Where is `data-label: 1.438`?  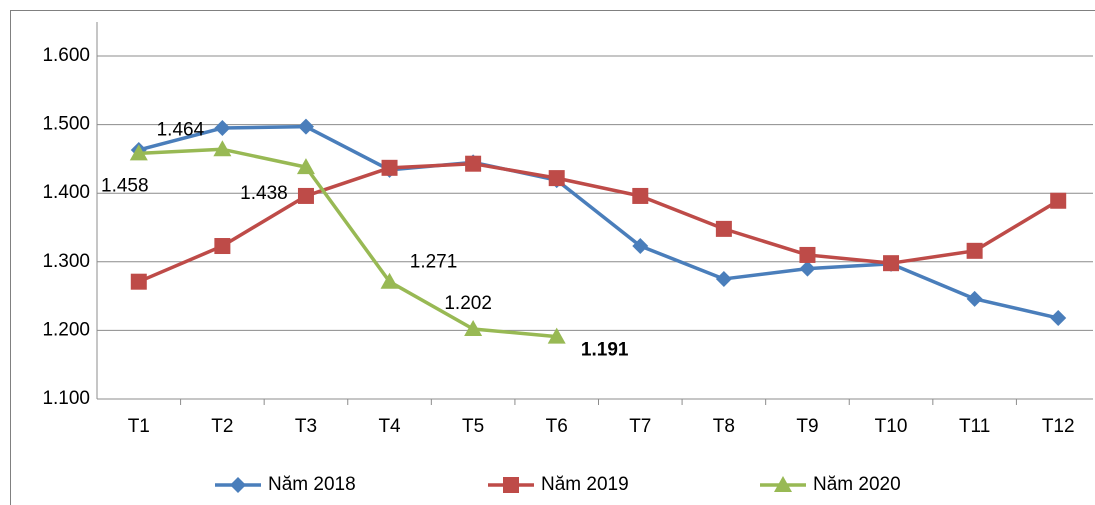 data-label: 1.438 is located at coordinates (264, 193).